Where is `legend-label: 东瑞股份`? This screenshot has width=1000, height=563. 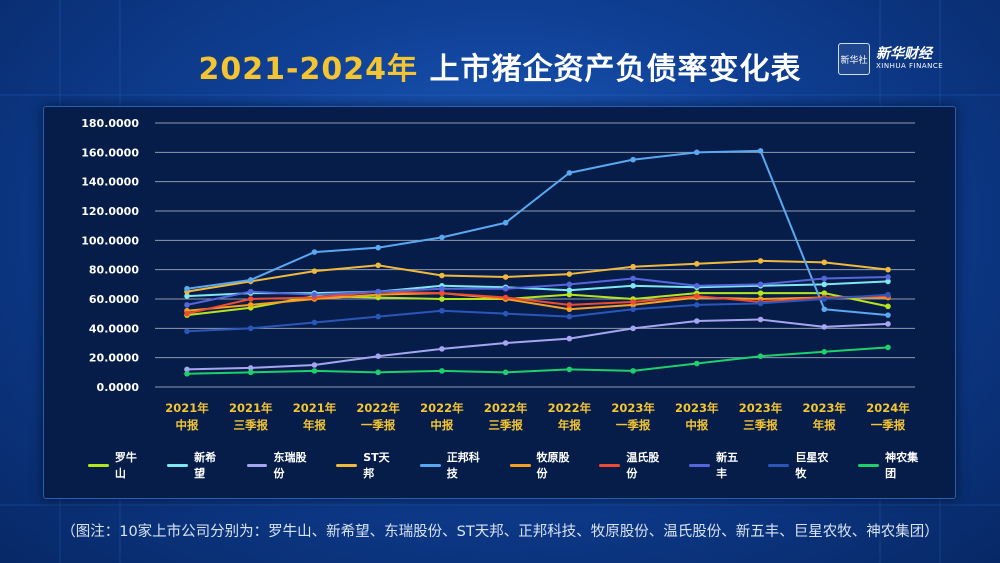 legend-label: 东瑞股份 is located at coordinates (290, 465).